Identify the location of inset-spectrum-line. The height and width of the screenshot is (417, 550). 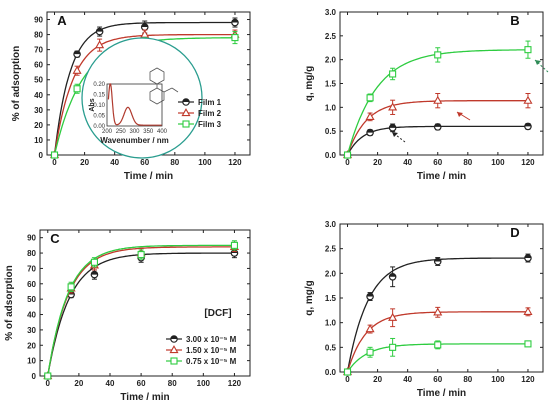
(134, 104).